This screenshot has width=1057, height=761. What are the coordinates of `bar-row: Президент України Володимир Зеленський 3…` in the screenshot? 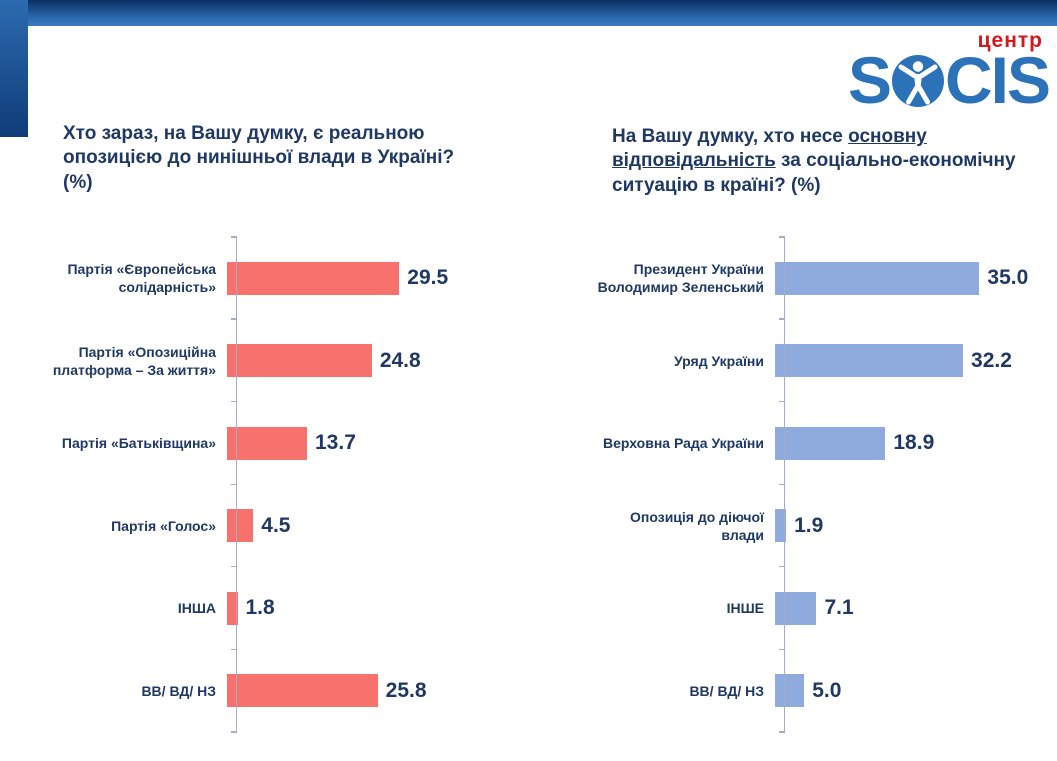 It's located at (822, 278).